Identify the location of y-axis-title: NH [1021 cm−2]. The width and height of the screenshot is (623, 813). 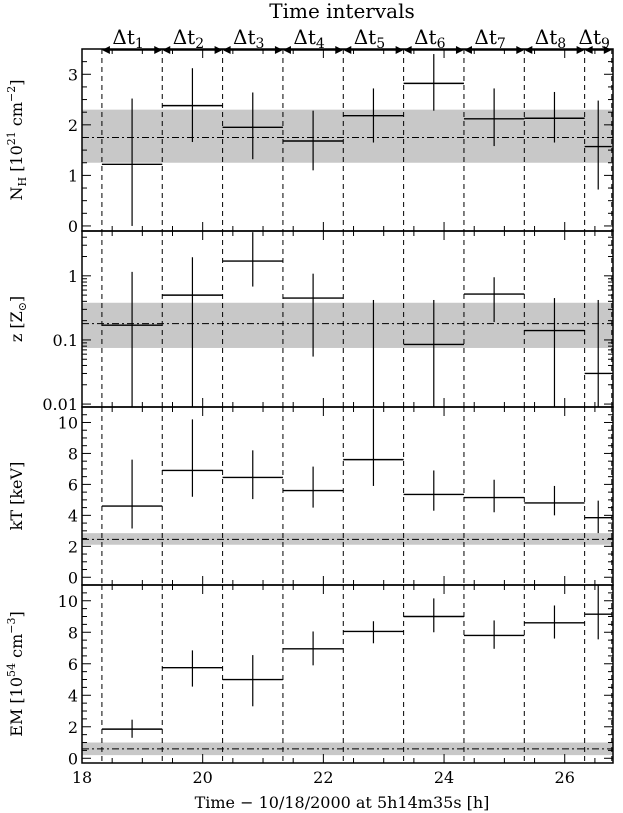
(17, 140).